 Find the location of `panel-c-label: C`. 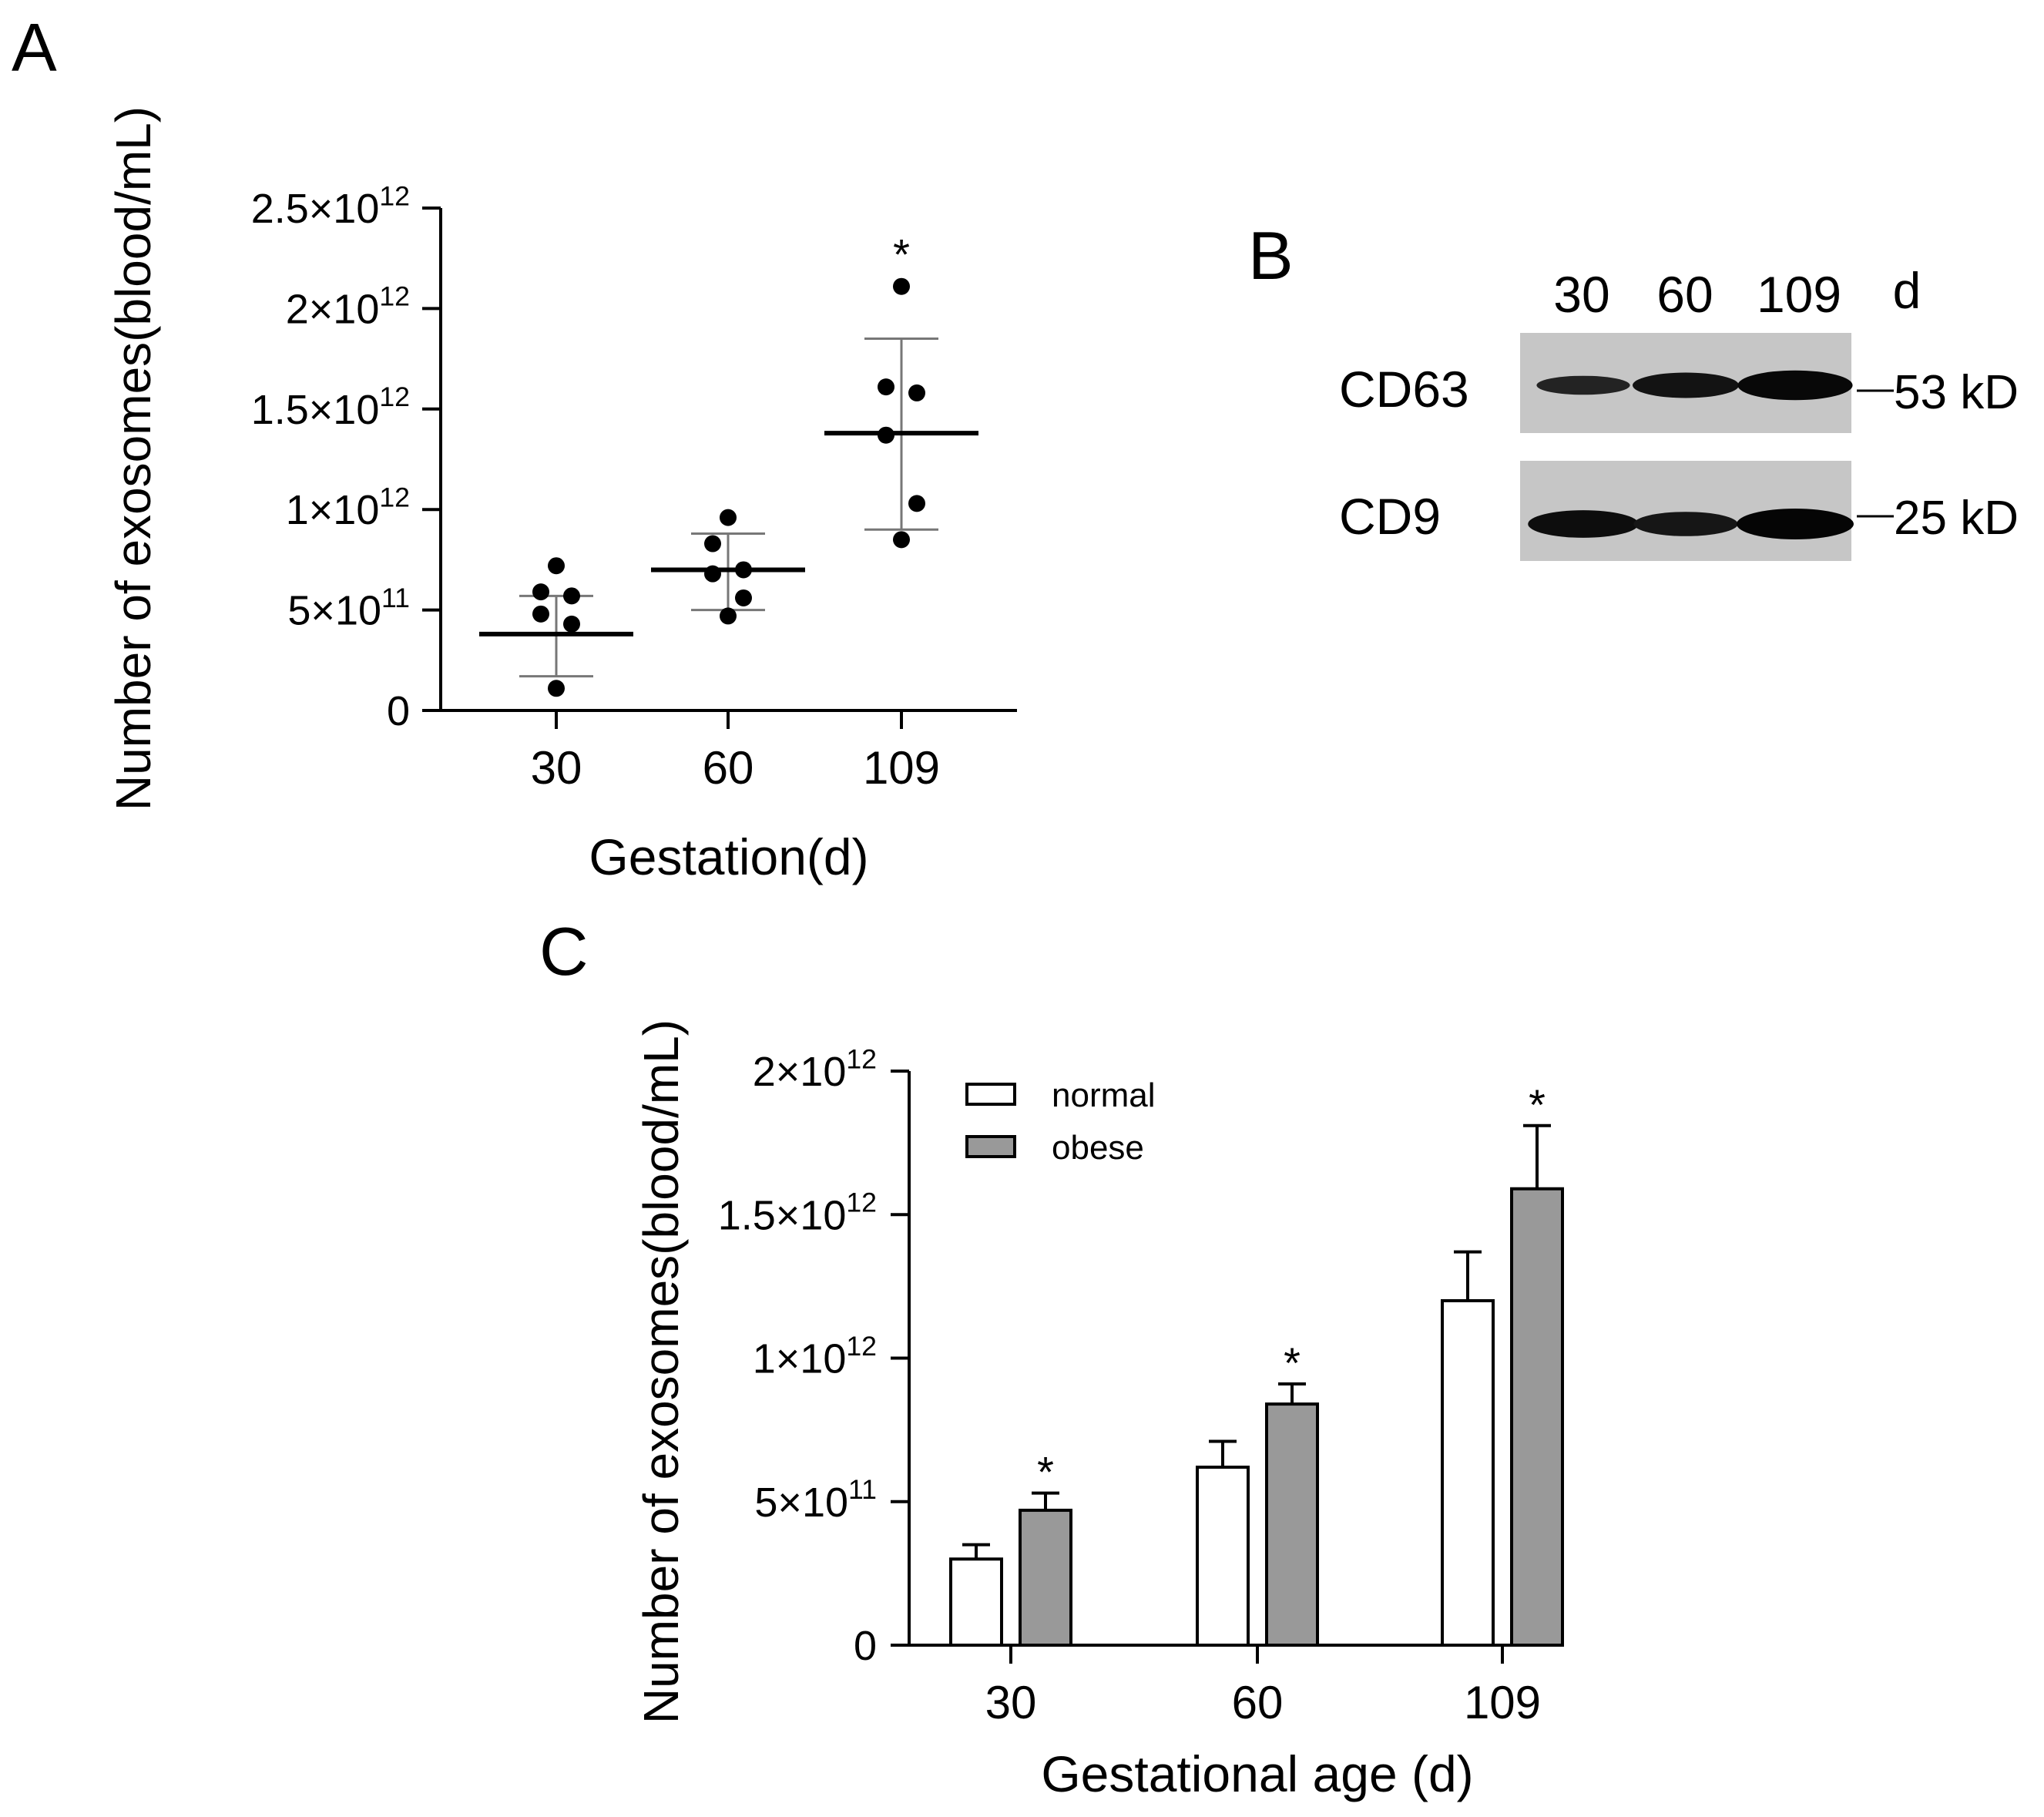

panel-c-label: C is located at coordinates (564, 951).